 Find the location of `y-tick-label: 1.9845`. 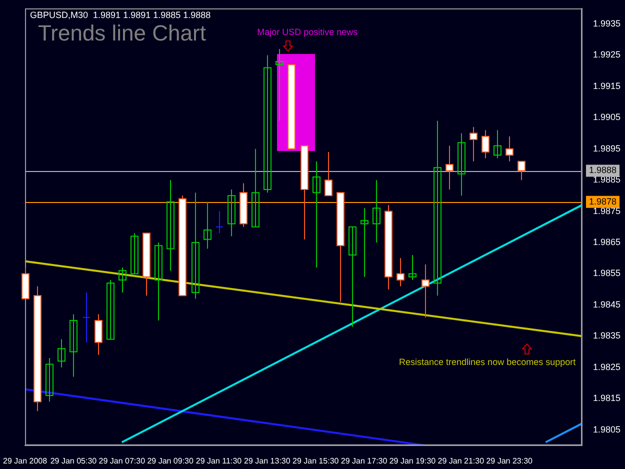

y-tick-label: 1.9845 is located at coordinates (607, 304).